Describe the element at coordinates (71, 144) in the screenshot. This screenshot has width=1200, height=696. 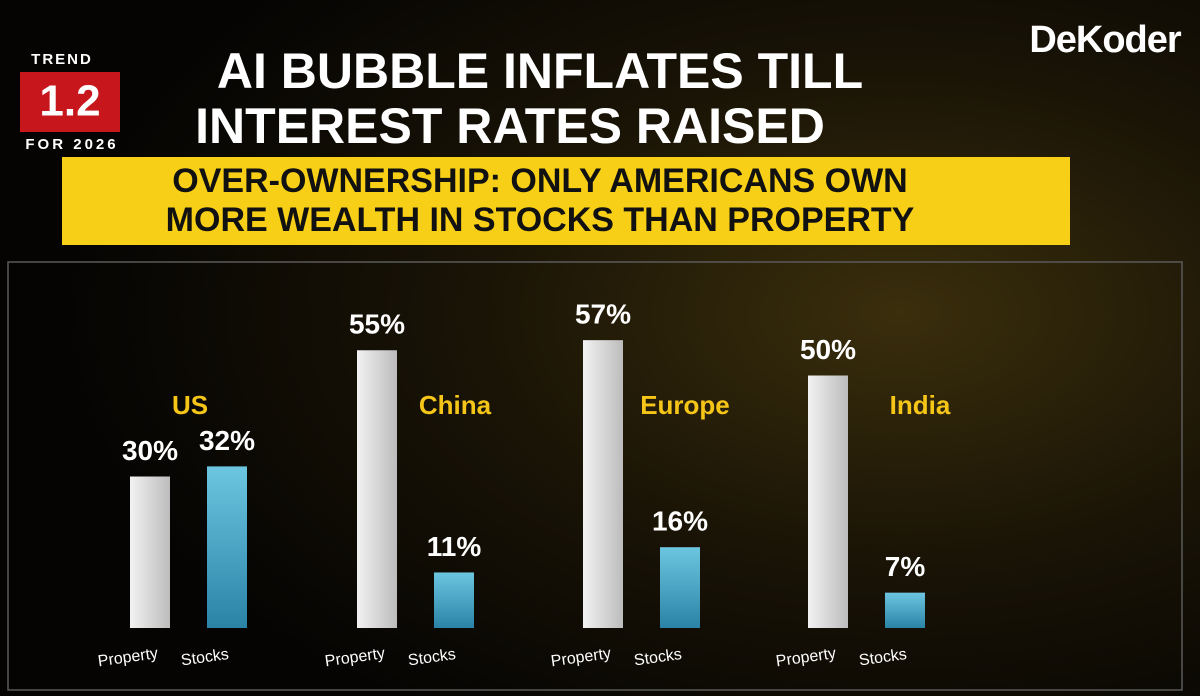
I see `badge-bottom: FOR 2026` at that location.